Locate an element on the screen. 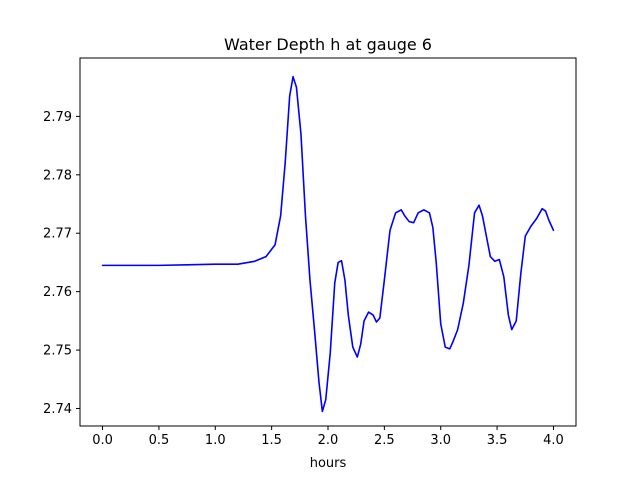 The height and width of the screenshot is (480, 640). x-tick-label: 4.0 is located at coordinates (553, 440).